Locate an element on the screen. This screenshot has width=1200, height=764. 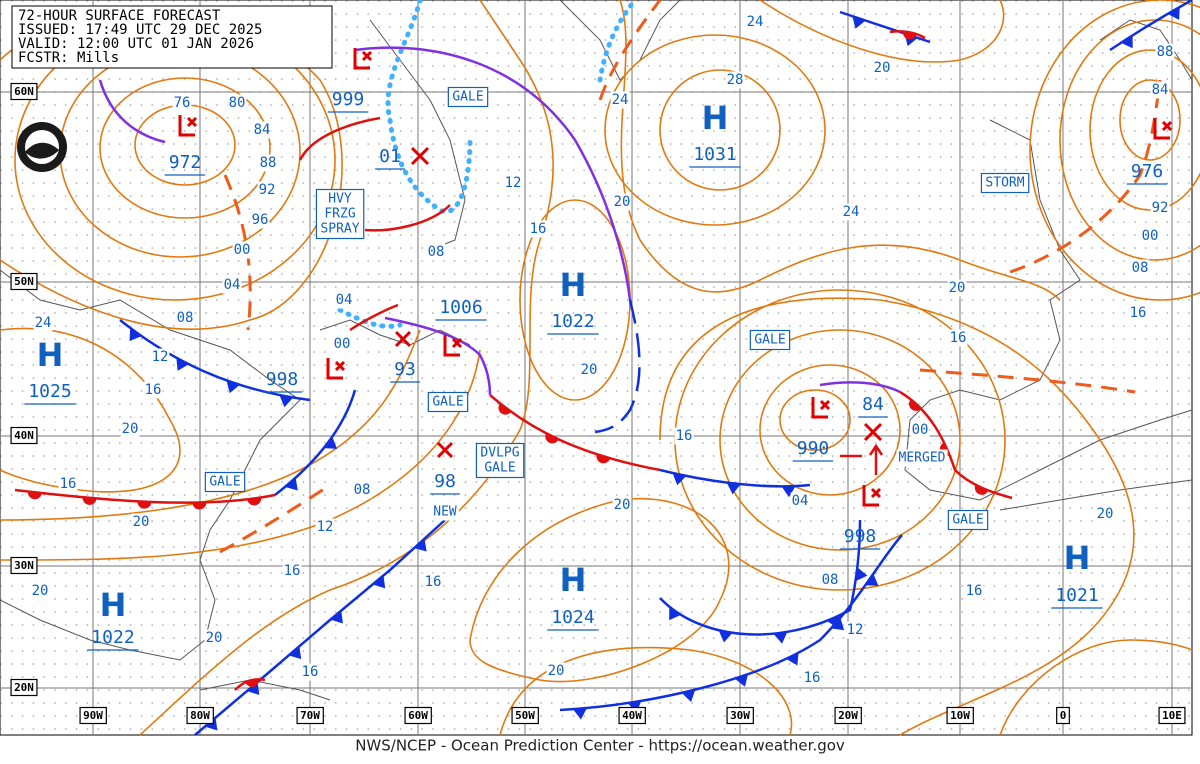
isobar-label: 24 is located at coordinates (851, 212).